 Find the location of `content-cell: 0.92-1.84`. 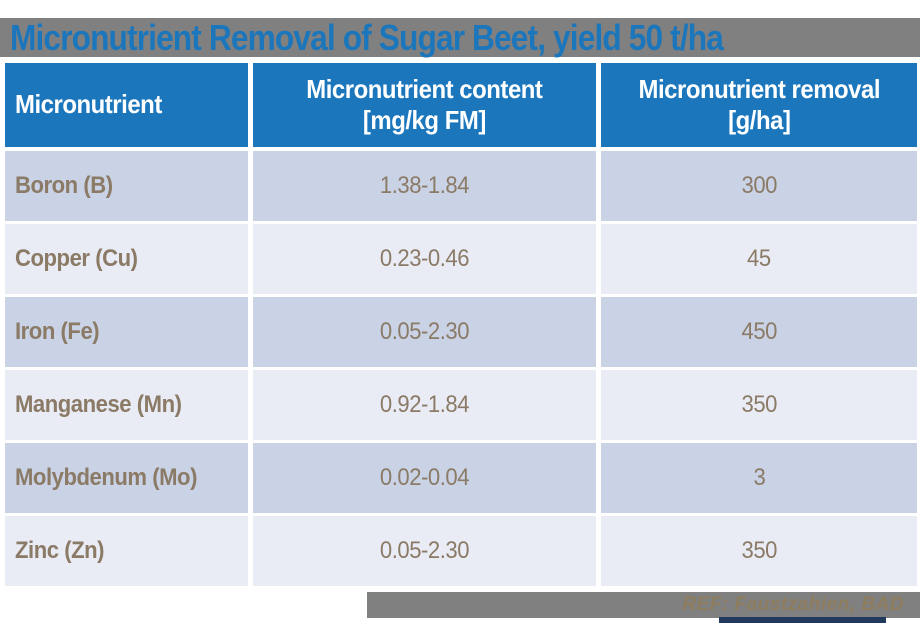

content-cell: 0.92-1.84 is located at coordinates (424, 405).